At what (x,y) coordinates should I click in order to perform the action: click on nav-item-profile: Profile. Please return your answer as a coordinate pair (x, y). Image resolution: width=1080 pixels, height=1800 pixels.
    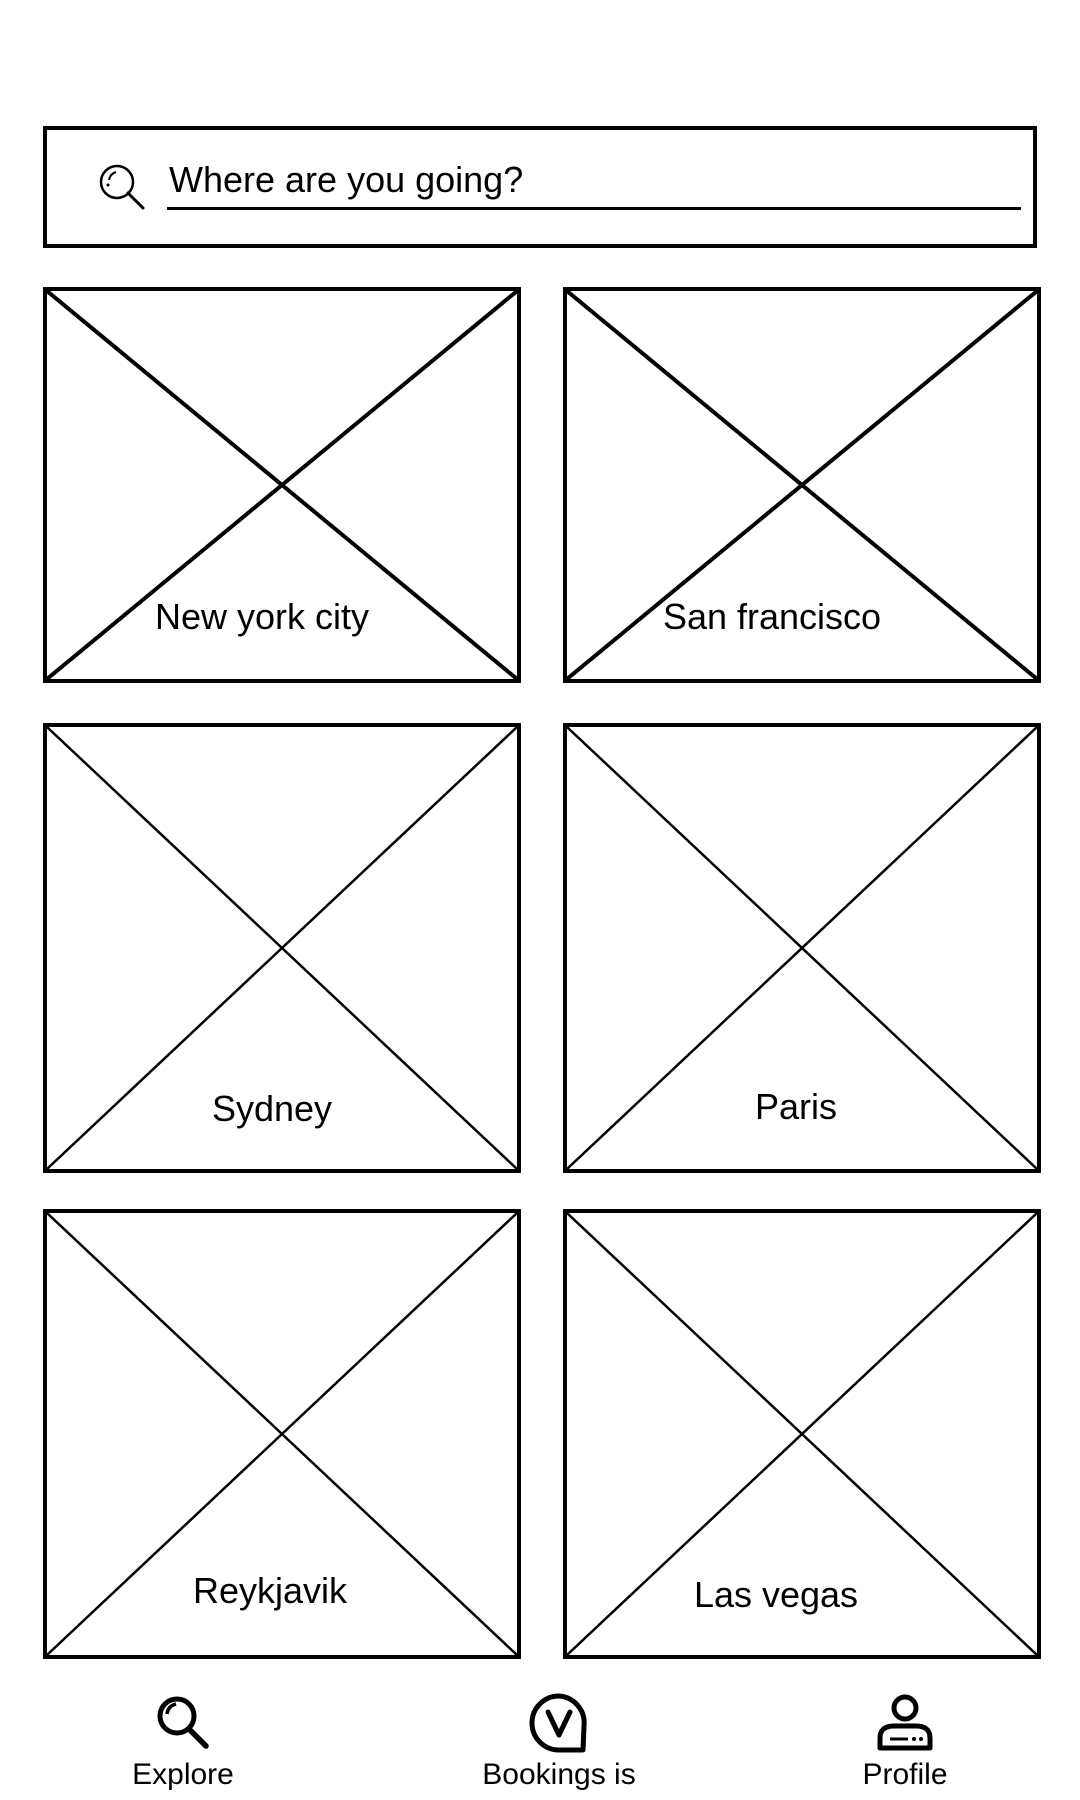
    Looking at the image, I should click on (905, 1742).